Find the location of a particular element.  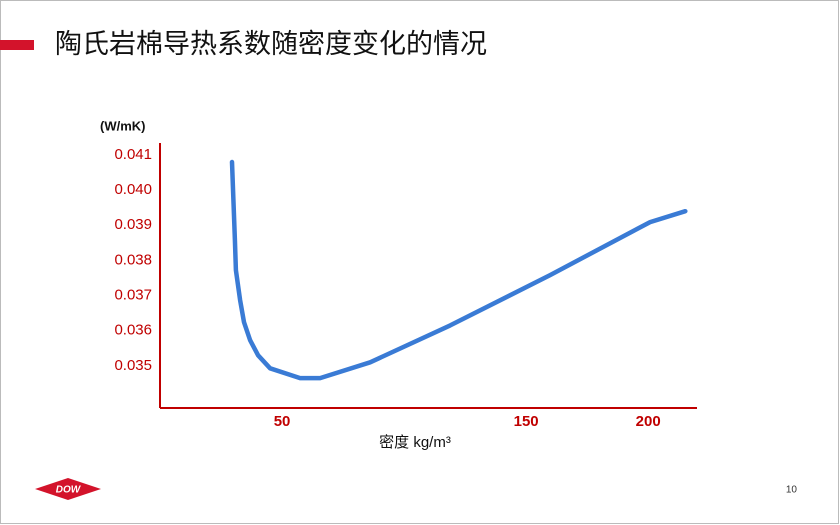

title-bar is located at coordinates (17, 45).